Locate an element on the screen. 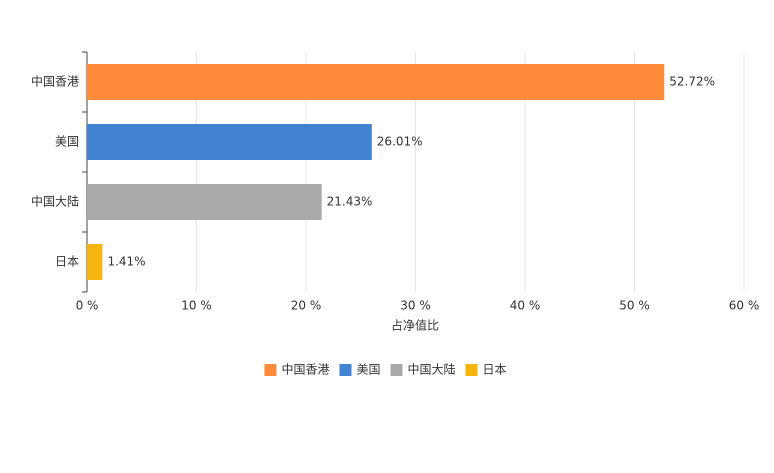  x-tick-label: 50 % is located at coordinates (634, 306).